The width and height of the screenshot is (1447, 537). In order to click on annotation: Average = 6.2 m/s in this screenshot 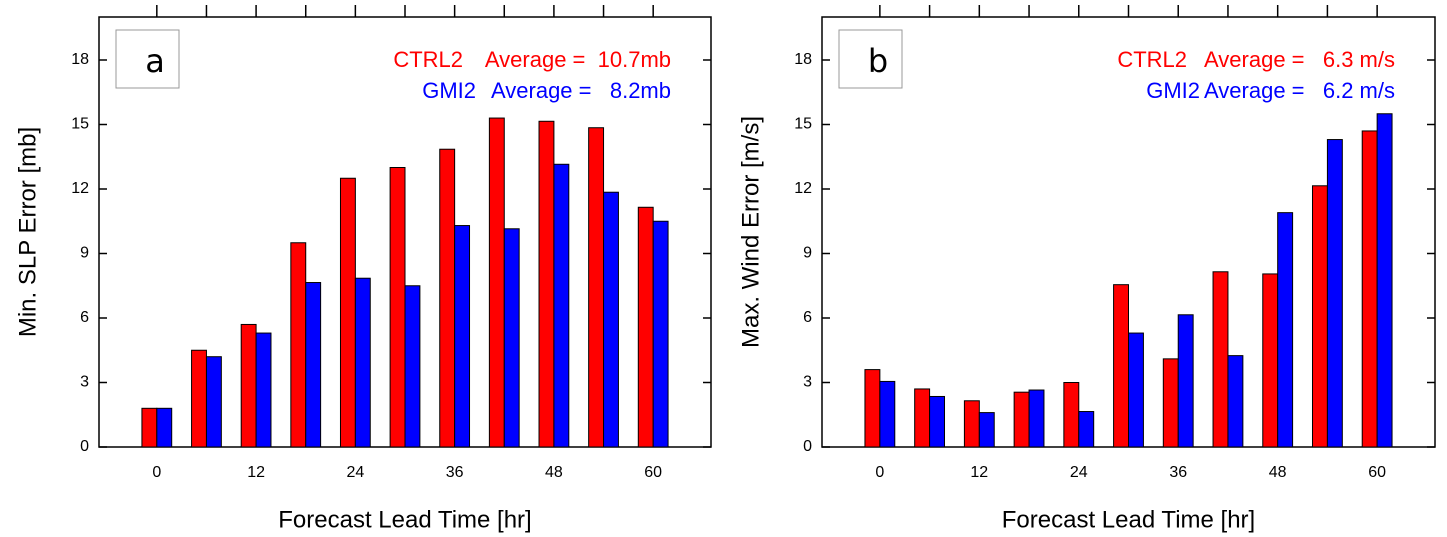, I will do `click(1299, 90)`.